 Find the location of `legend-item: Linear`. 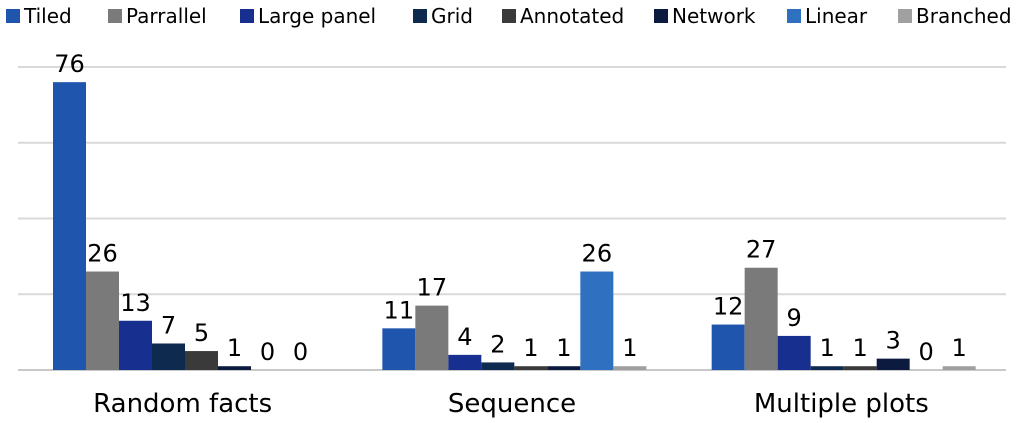

legend-item: Linear is located at coordinates (827, 16).